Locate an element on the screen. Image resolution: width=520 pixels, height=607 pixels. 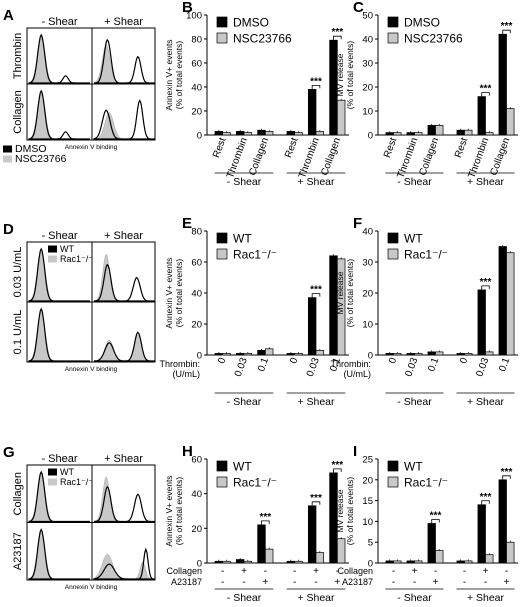
column-label: - Shear is located at coordinates (59, 22).